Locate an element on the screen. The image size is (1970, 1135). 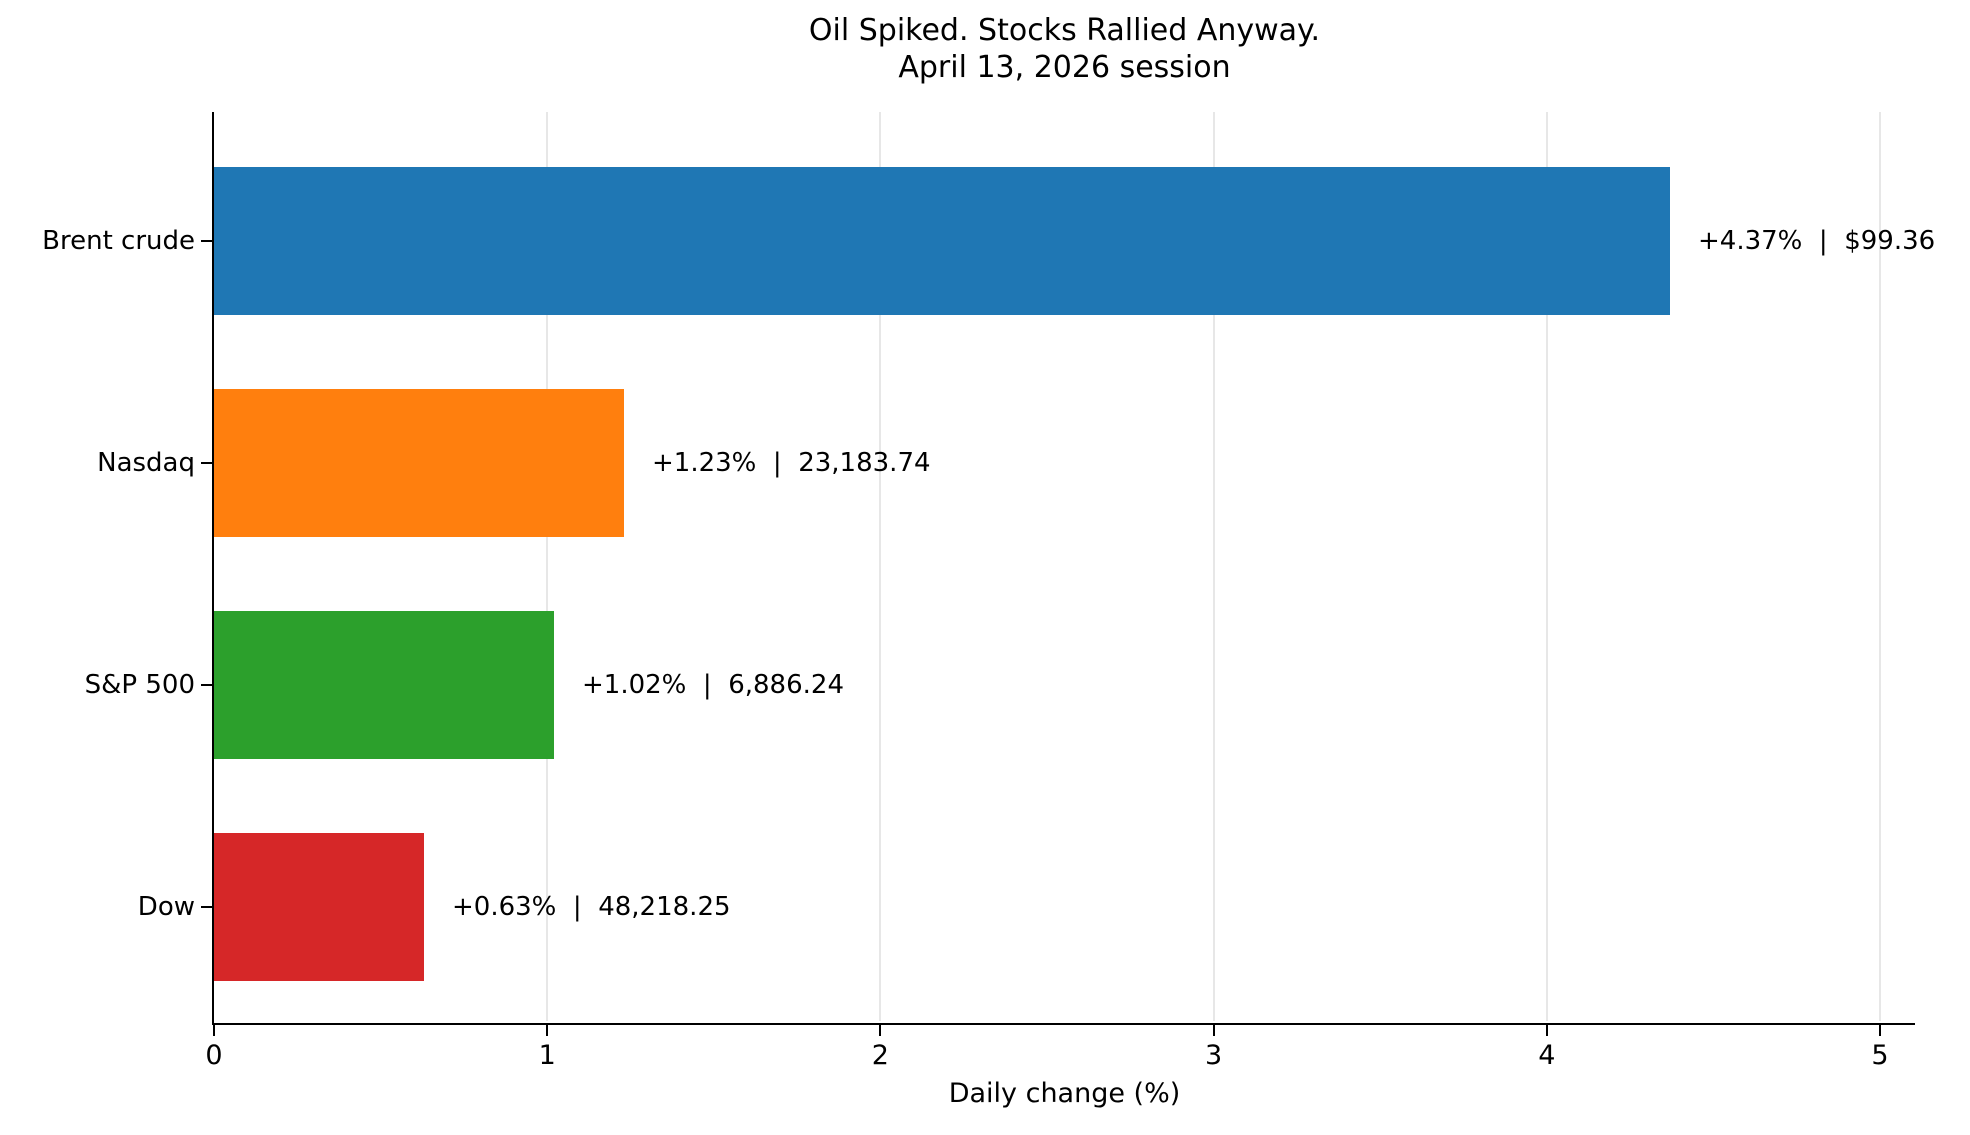
bar-value-label: +0.63% | 48,218.25 is located at coordinates (591, 907).